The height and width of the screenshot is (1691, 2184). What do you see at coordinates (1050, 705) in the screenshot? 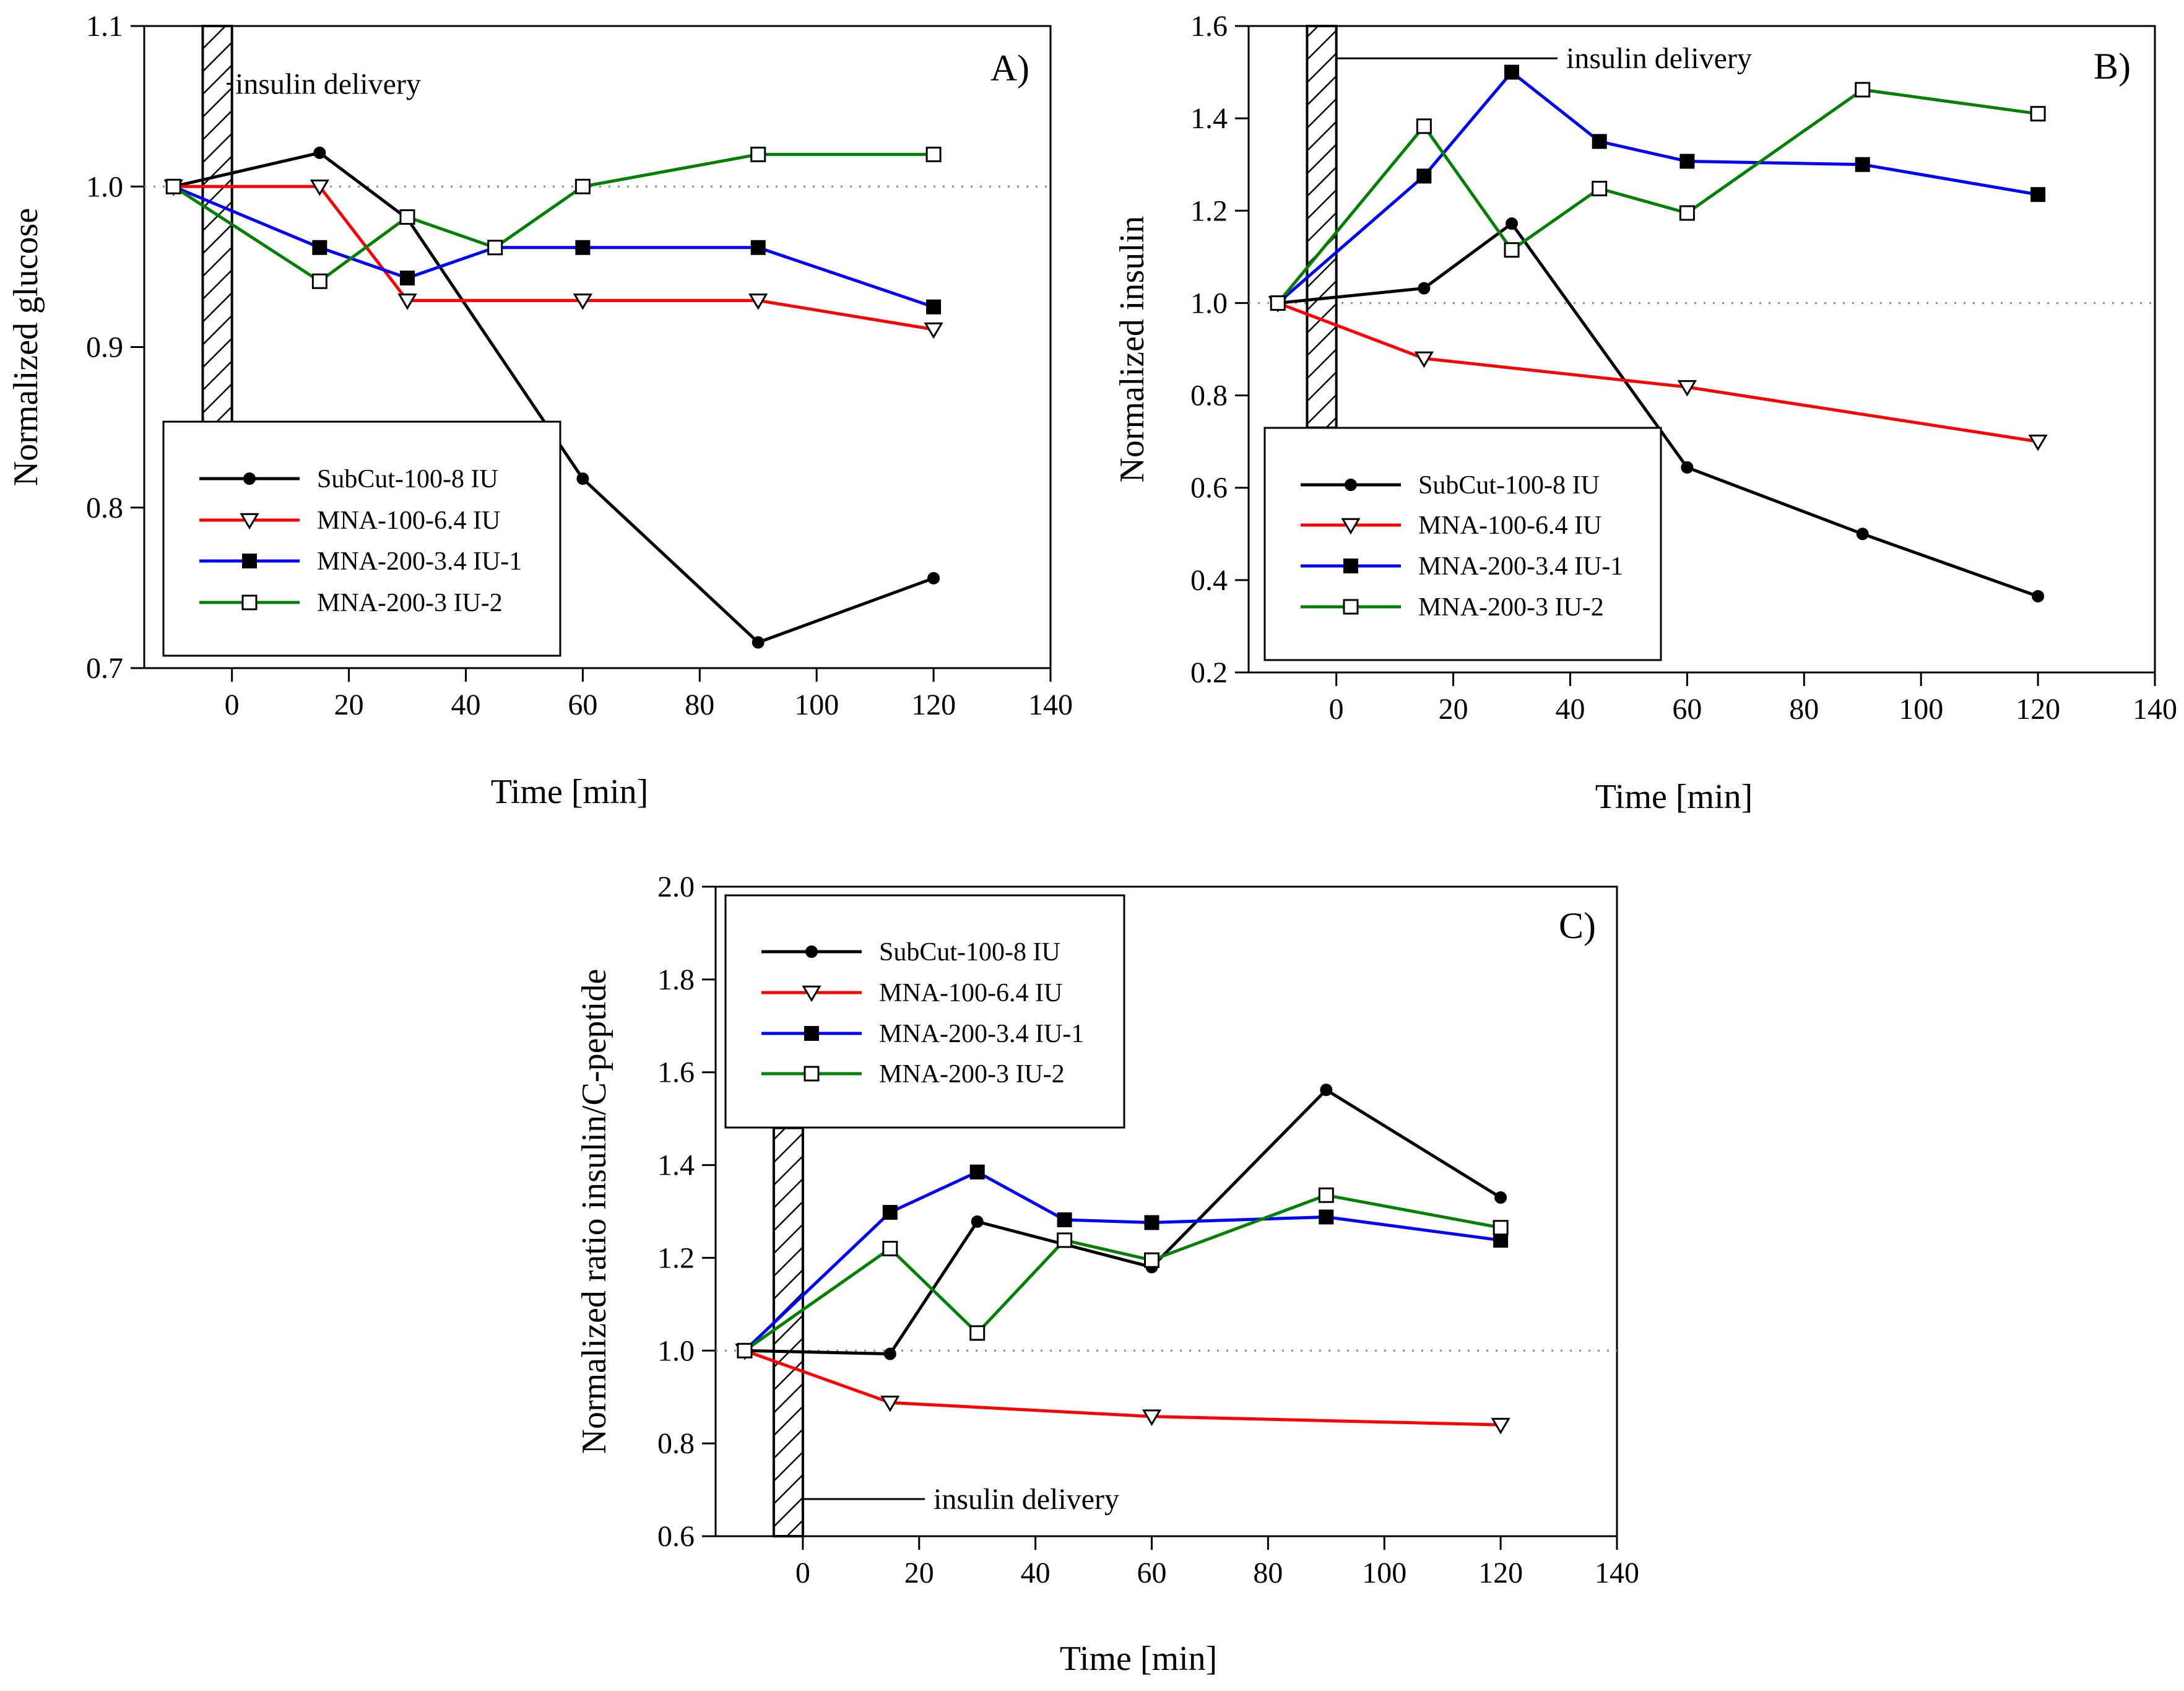
I see `x-tick-label: 140` at bounding box center [1050, 705].